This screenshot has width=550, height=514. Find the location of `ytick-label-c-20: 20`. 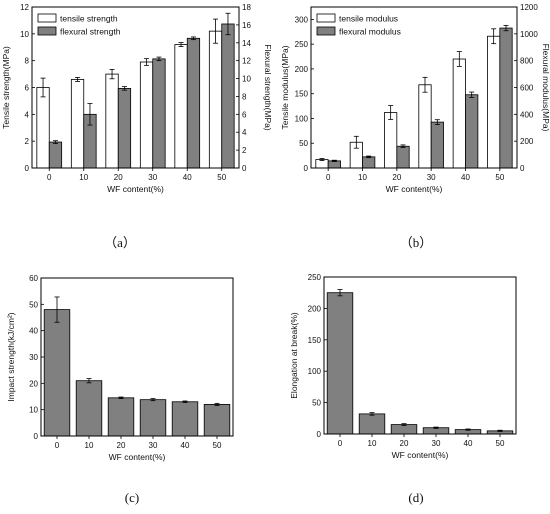

ytick-label-c-20: 20 is located at coordinates (33, 383).